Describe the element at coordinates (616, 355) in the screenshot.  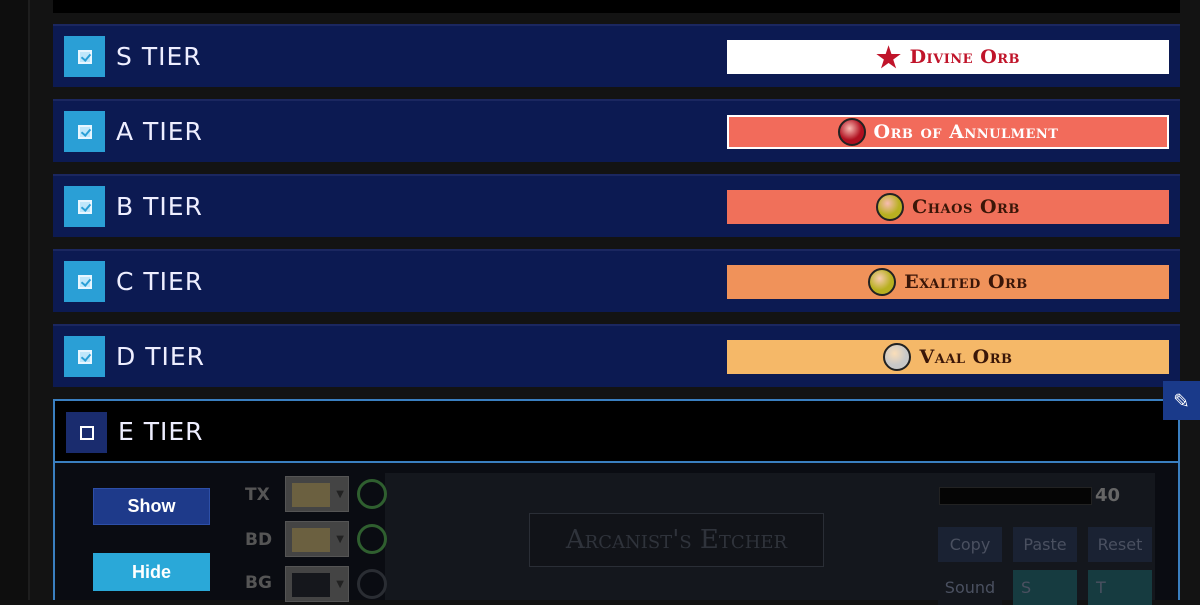
I see `tier-row-d: D TIER Vaal Orb` at that location.